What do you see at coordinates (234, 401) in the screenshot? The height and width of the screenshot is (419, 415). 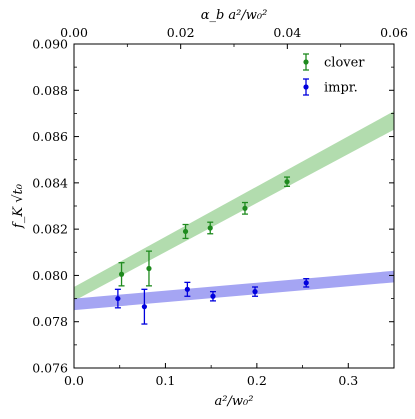 I see `x-axis-label: a²/w₀²` at bounding box center [234, 401].